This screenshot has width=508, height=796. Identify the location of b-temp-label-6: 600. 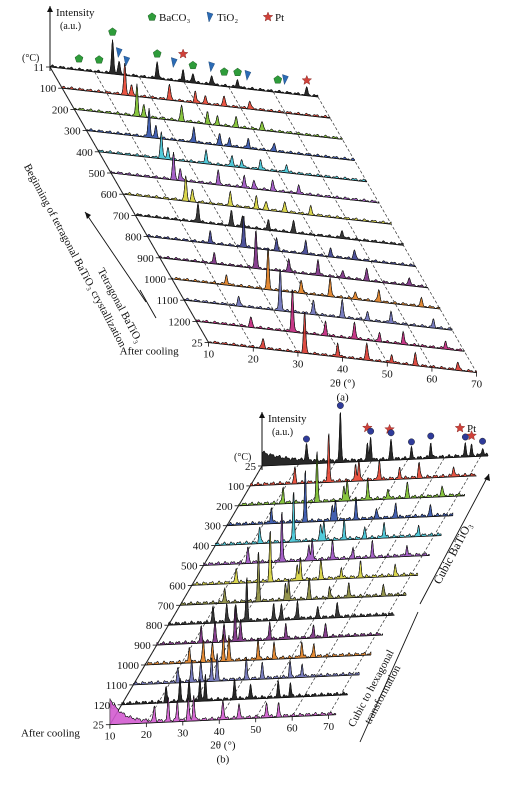
(177, 586).